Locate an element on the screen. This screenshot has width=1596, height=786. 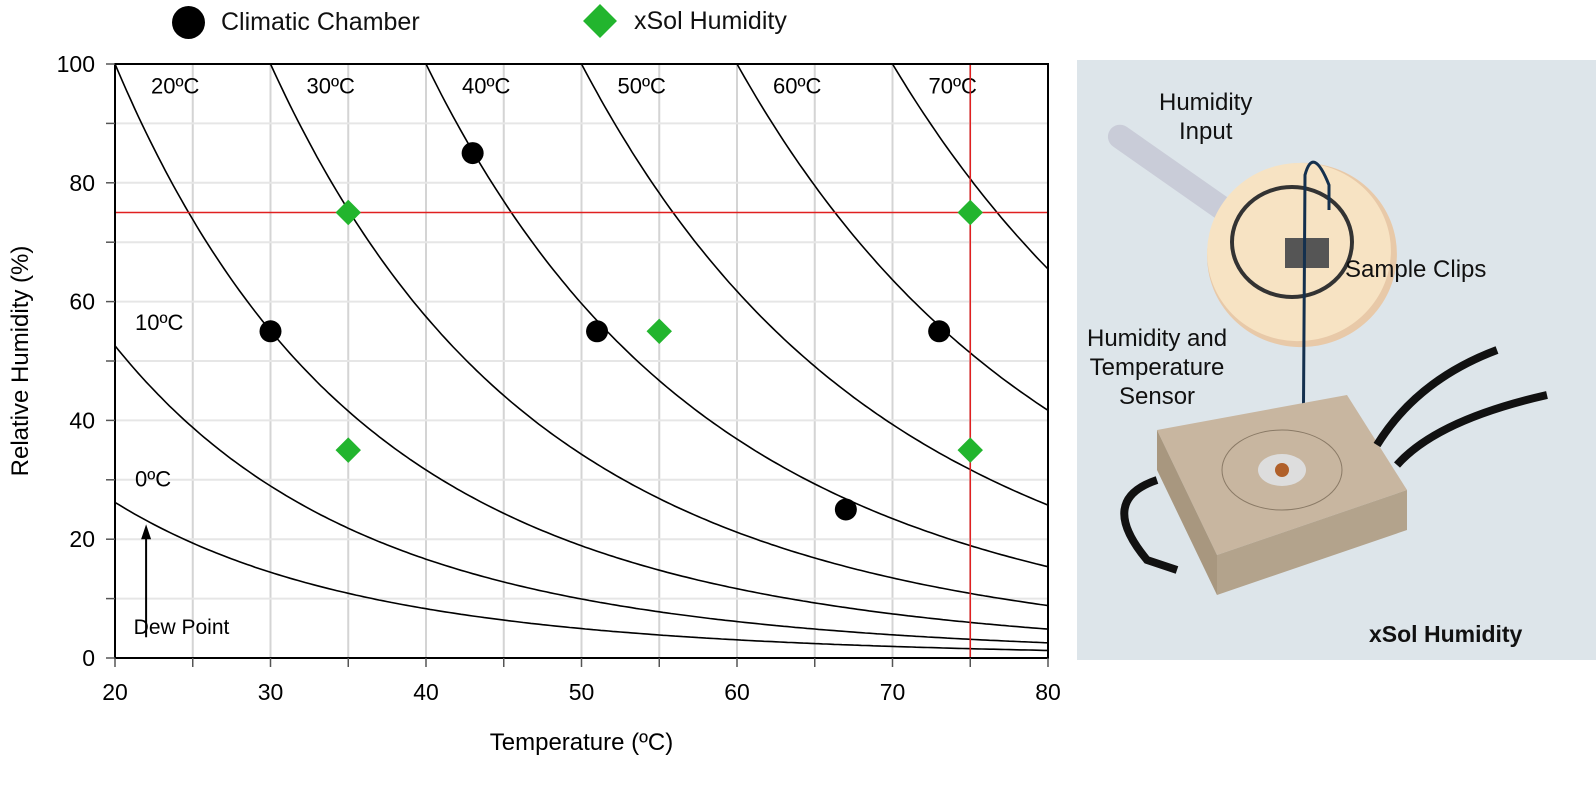
legend-item-xsol-humidity: xSol Humidity is located at coordinates (685, 21).